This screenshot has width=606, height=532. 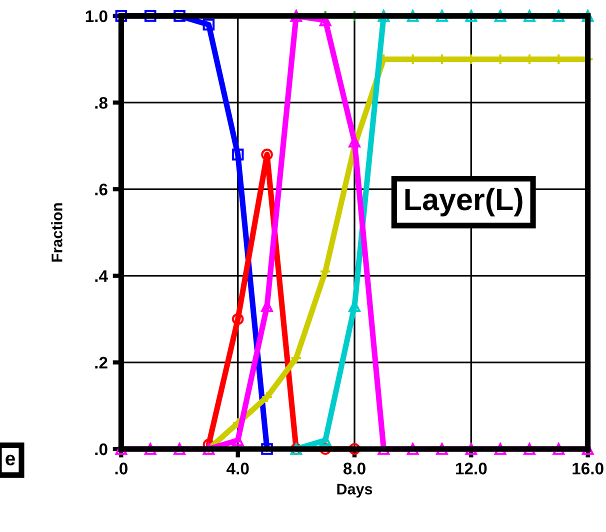 I want to click on x-tick-label: 8.0, so click(x=354, y=468).